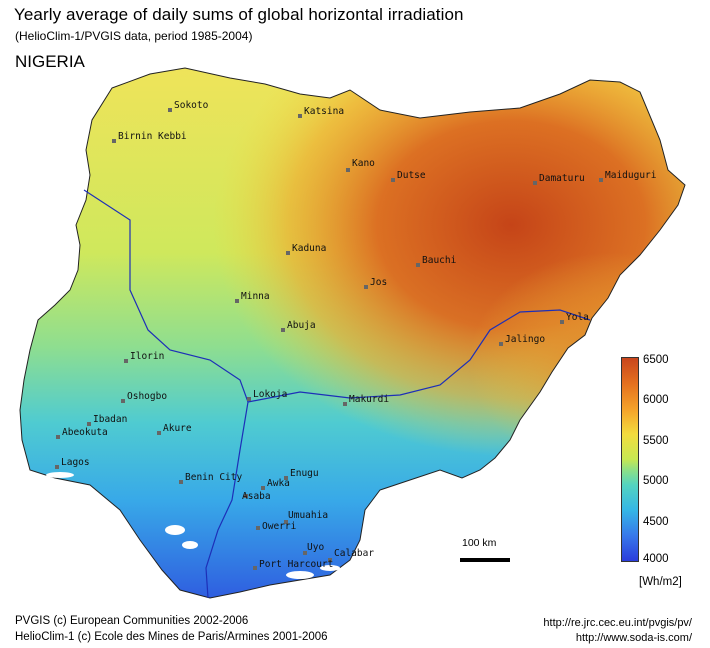  I want to click on benue-river, so click(419, 356).